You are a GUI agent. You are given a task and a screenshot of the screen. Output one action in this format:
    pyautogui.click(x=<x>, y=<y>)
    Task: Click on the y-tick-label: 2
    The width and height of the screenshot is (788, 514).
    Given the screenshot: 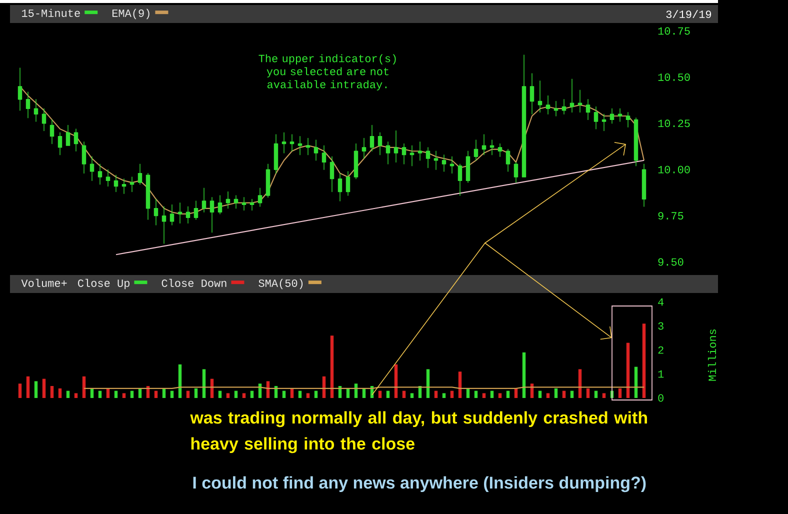 What is the action you would take?
    pyautogui.click(x=661, y=350)
    